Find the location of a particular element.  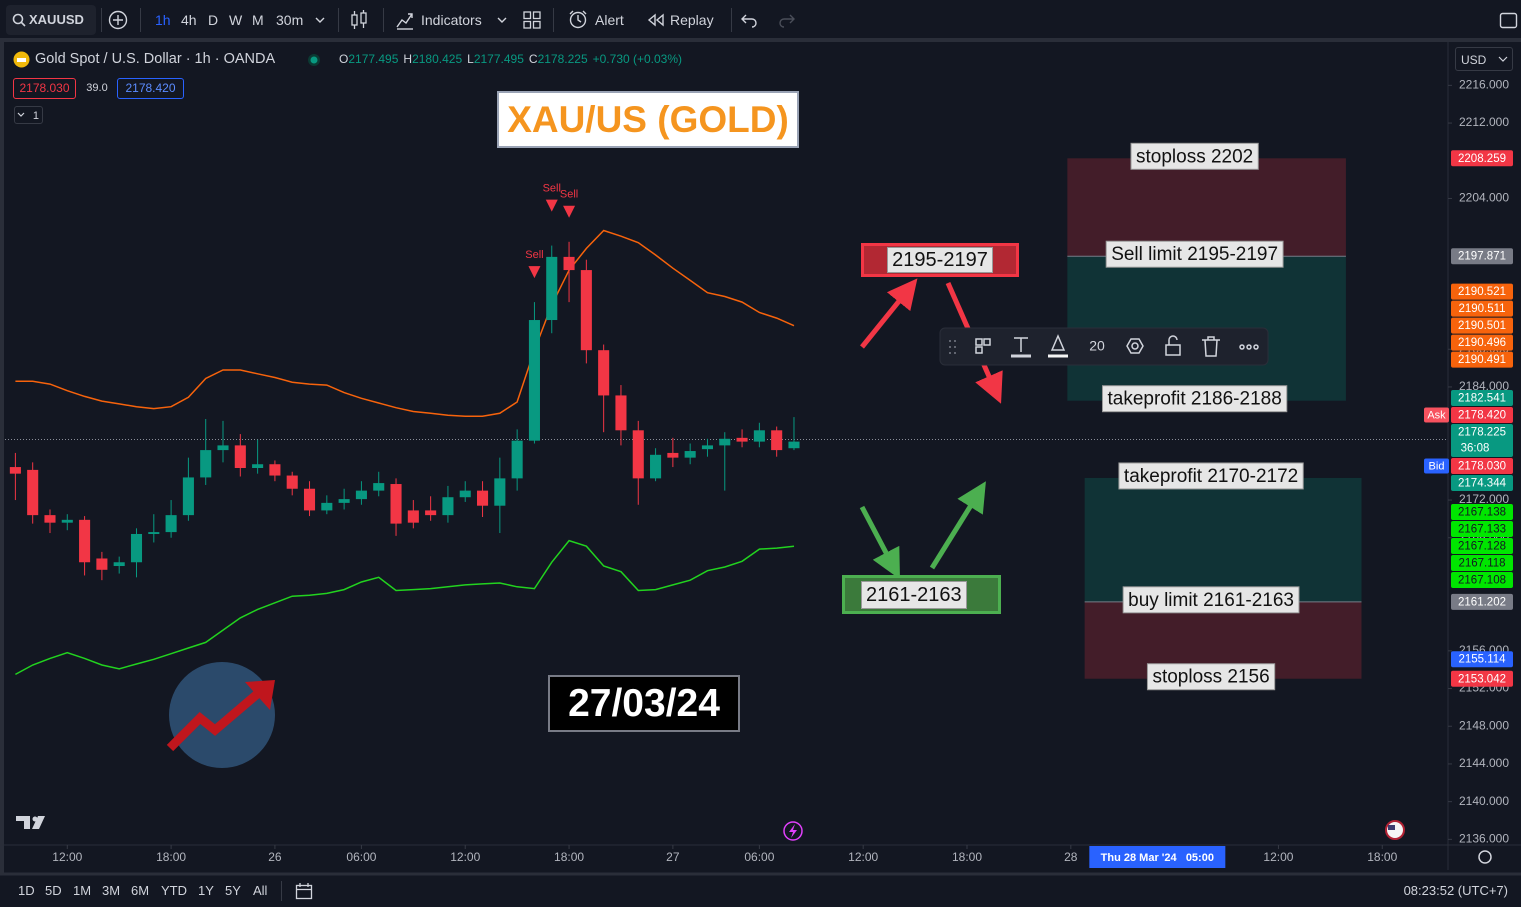

arrow is located at coordinates (879, 542).